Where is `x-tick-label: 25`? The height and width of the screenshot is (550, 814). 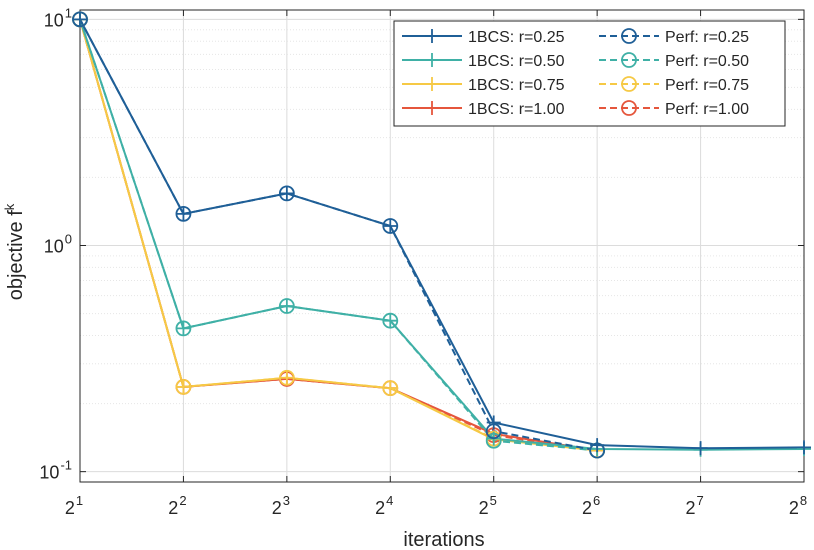 x-tick-label: 25 is located at coordinates (488, 505).